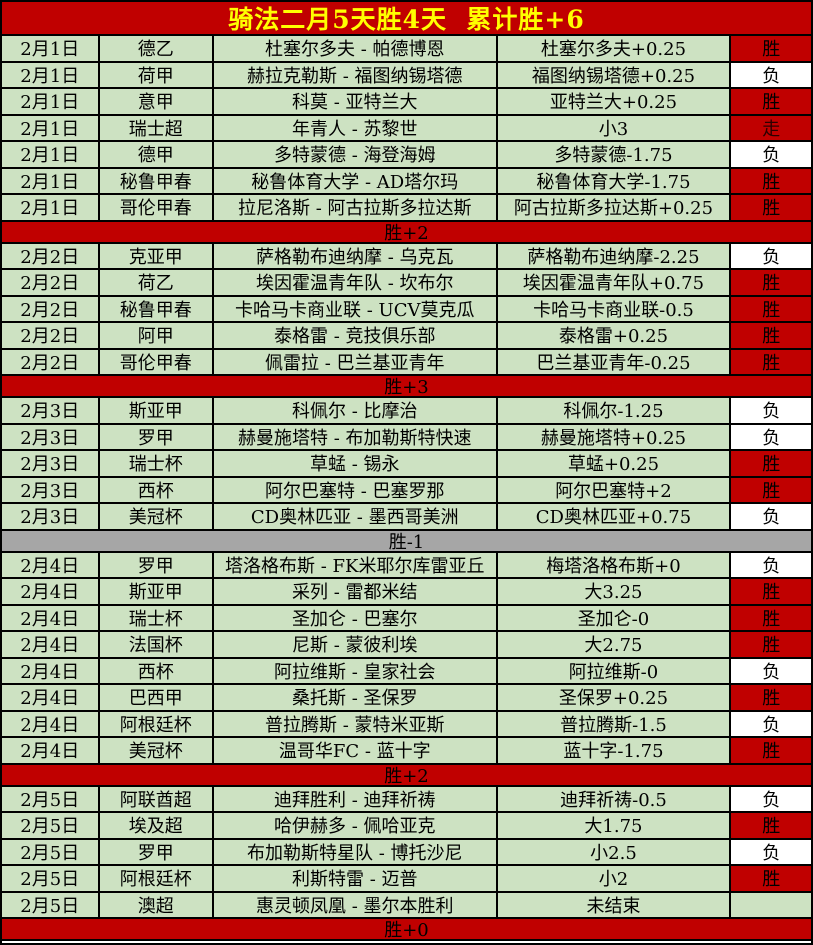  I want to click on table-row: 2月4日 斯亚甲 采列 - 雷都米结 大3.25 胜, so click(406, 592).